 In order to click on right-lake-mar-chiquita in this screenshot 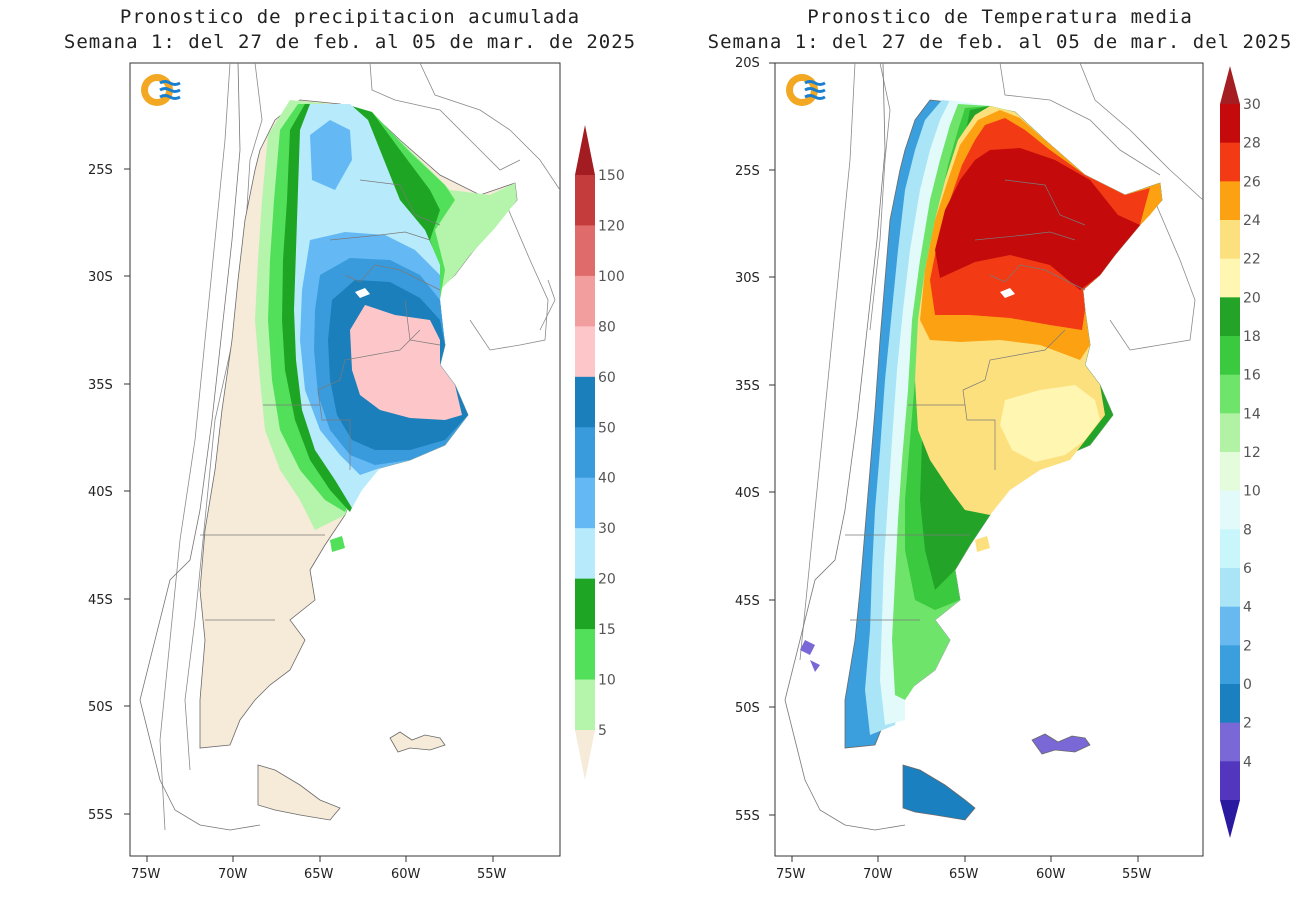, I will do `click(1007, 293)`.